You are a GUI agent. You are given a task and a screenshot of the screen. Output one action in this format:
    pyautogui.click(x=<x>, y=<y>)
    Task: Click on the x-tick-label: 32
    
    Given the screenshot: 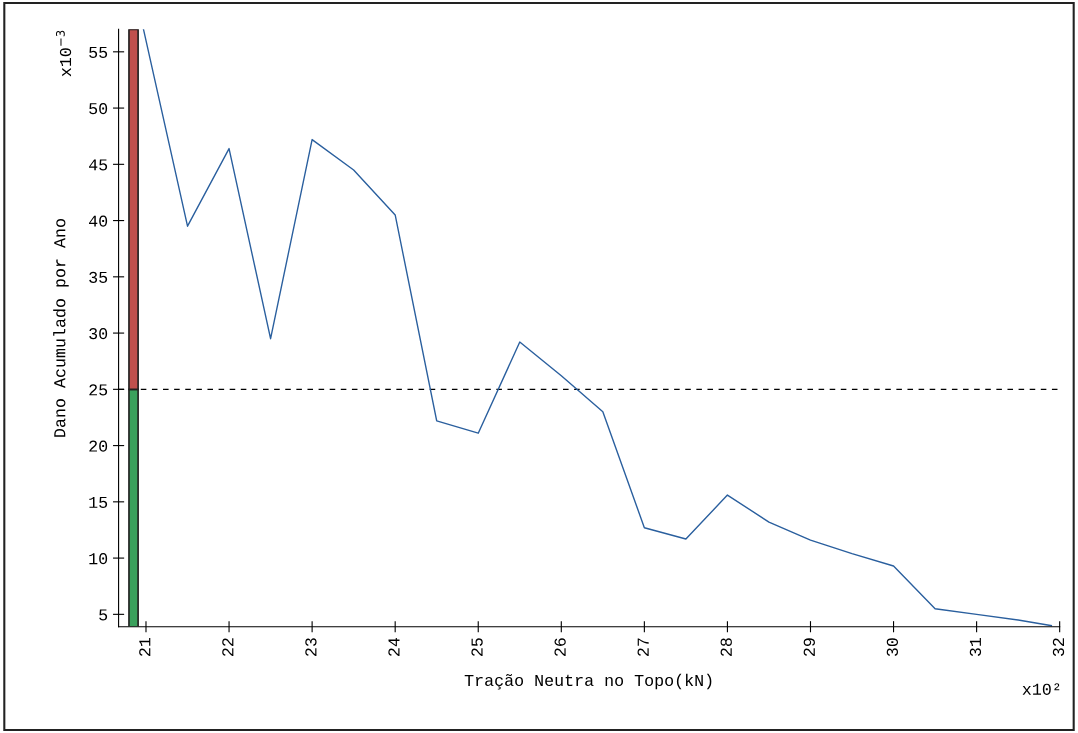 What is the action you would take?
    pyautogui.click(x=1058, y=647)
    